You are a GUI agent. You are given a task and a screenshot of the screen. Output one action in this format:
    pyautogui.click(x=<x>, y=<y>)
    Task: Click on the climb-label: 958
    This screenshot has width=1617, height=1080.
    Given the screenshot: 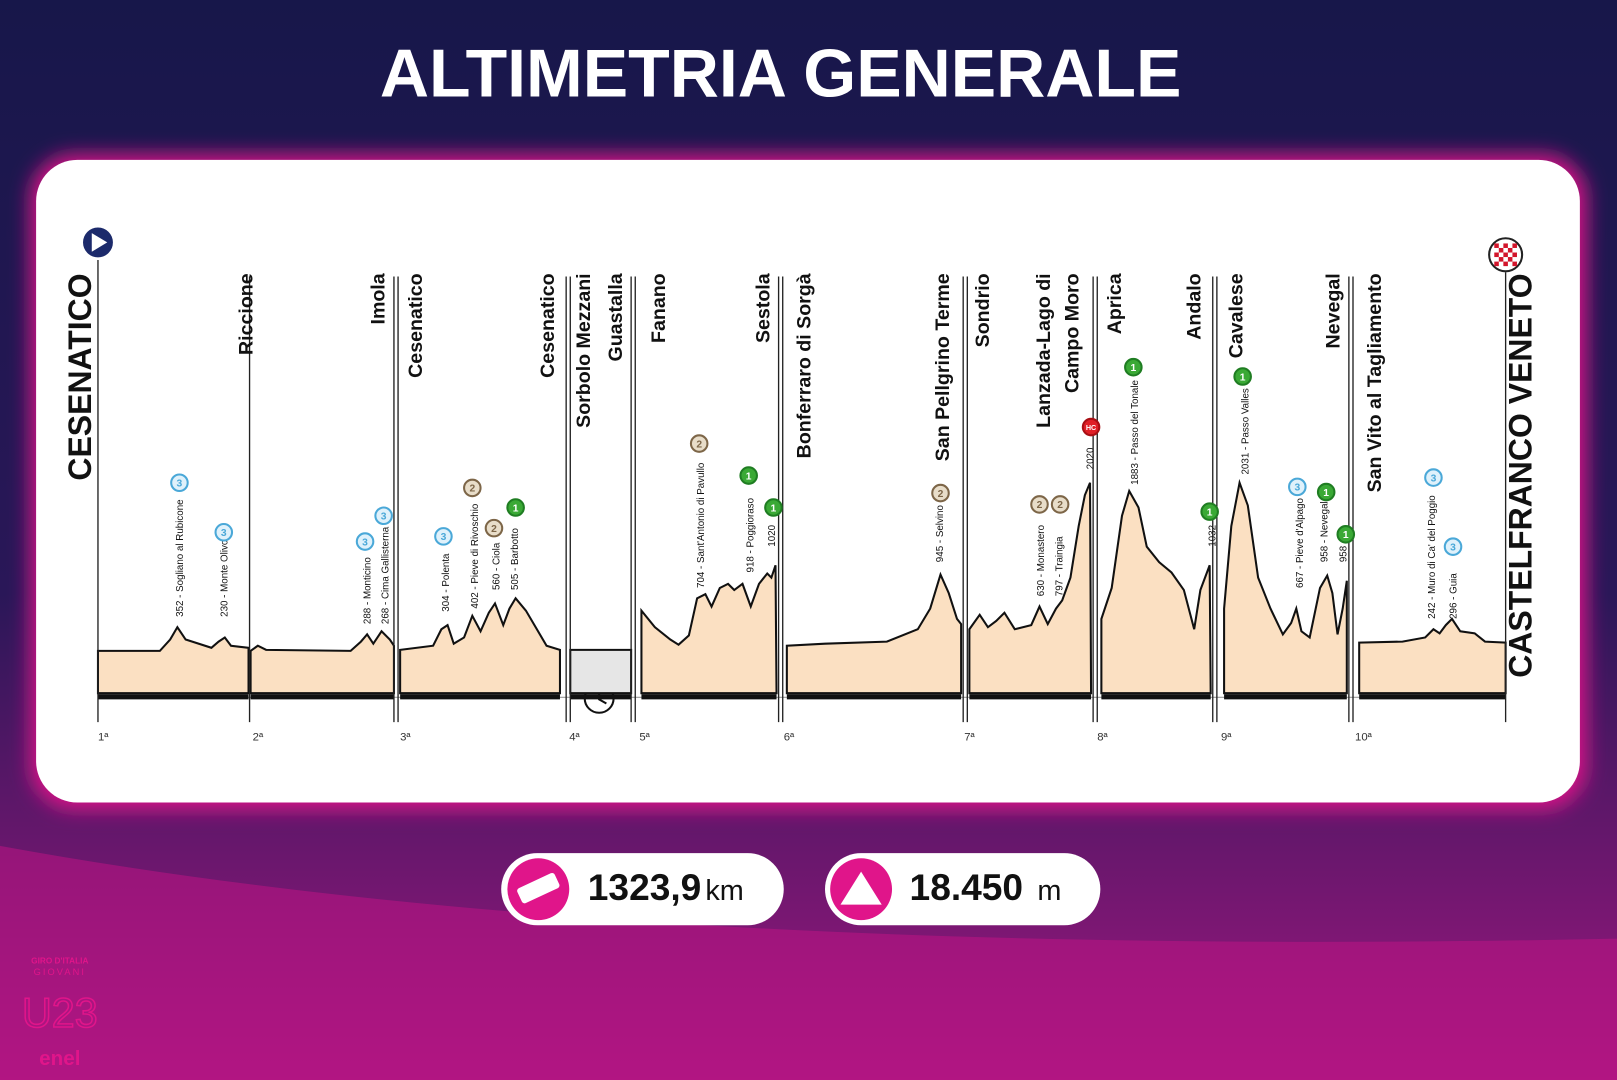 What is the action you would take?
    pyautogui.click(x=1343, y=553)
    